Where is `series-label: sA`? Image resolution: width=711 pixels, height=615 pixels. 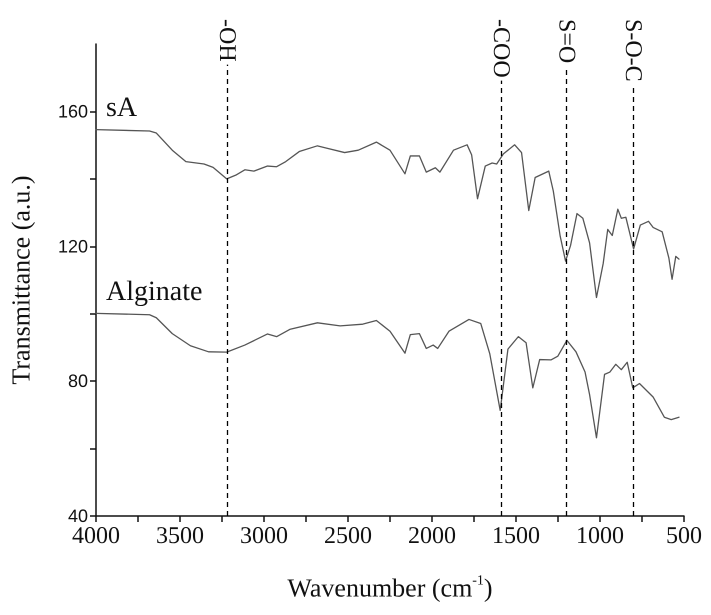 series-label: sA is located at coordinates (122, 108).